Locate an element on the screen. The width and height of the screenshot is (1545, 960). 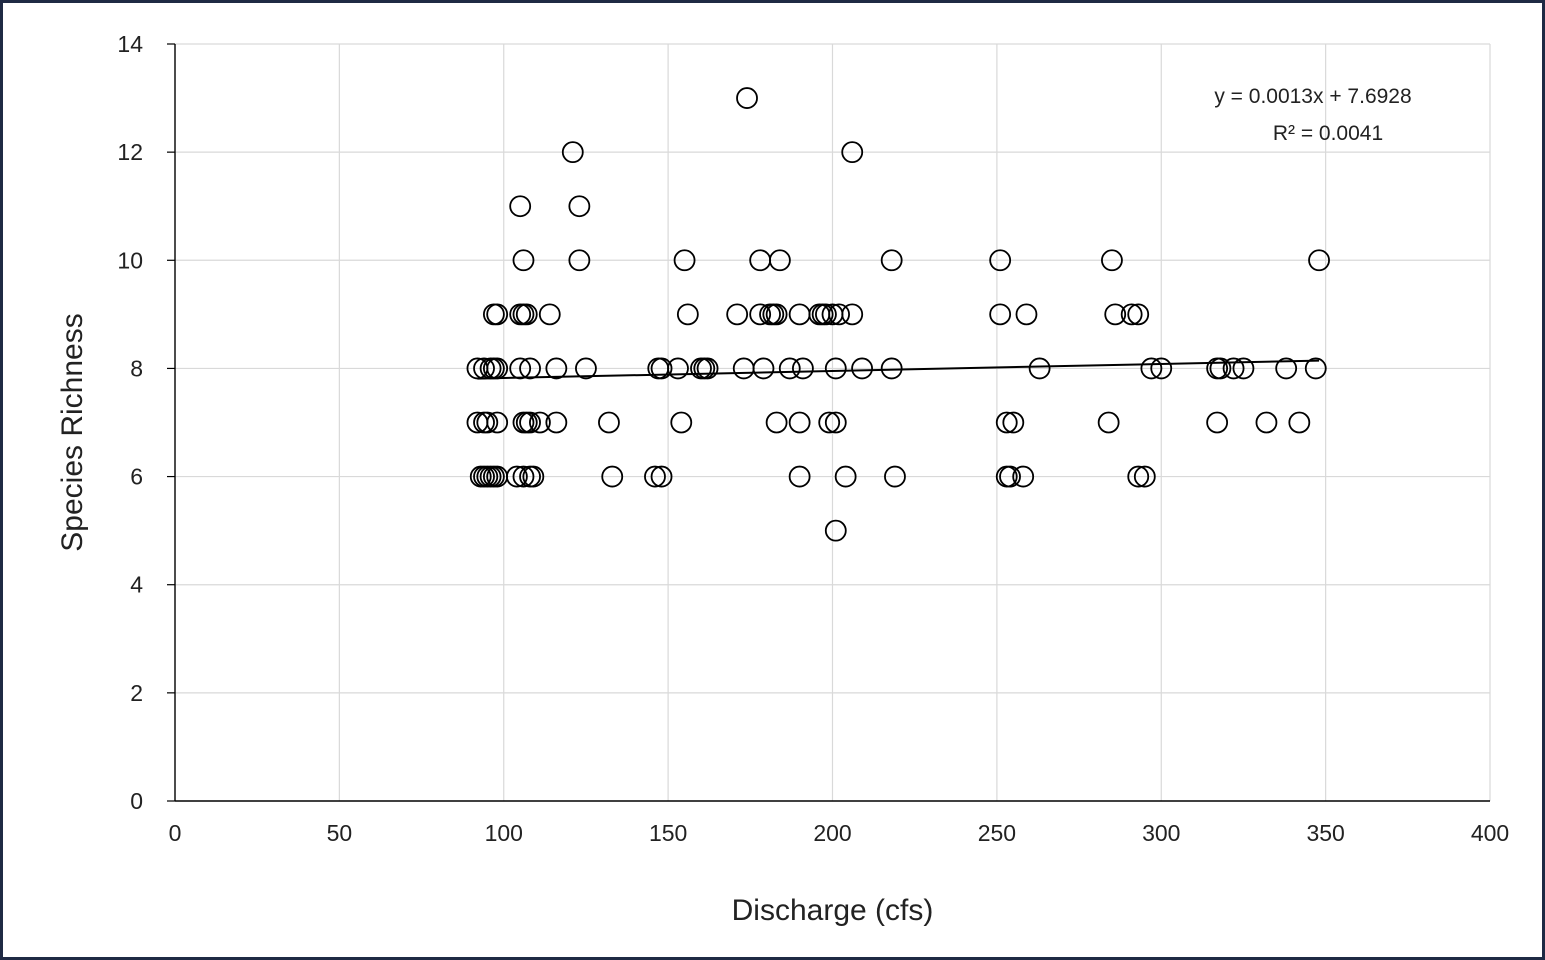
x-tick-labels: 0 50 100 150 200 250 300 350 400 is located at coordinates (839, 833).